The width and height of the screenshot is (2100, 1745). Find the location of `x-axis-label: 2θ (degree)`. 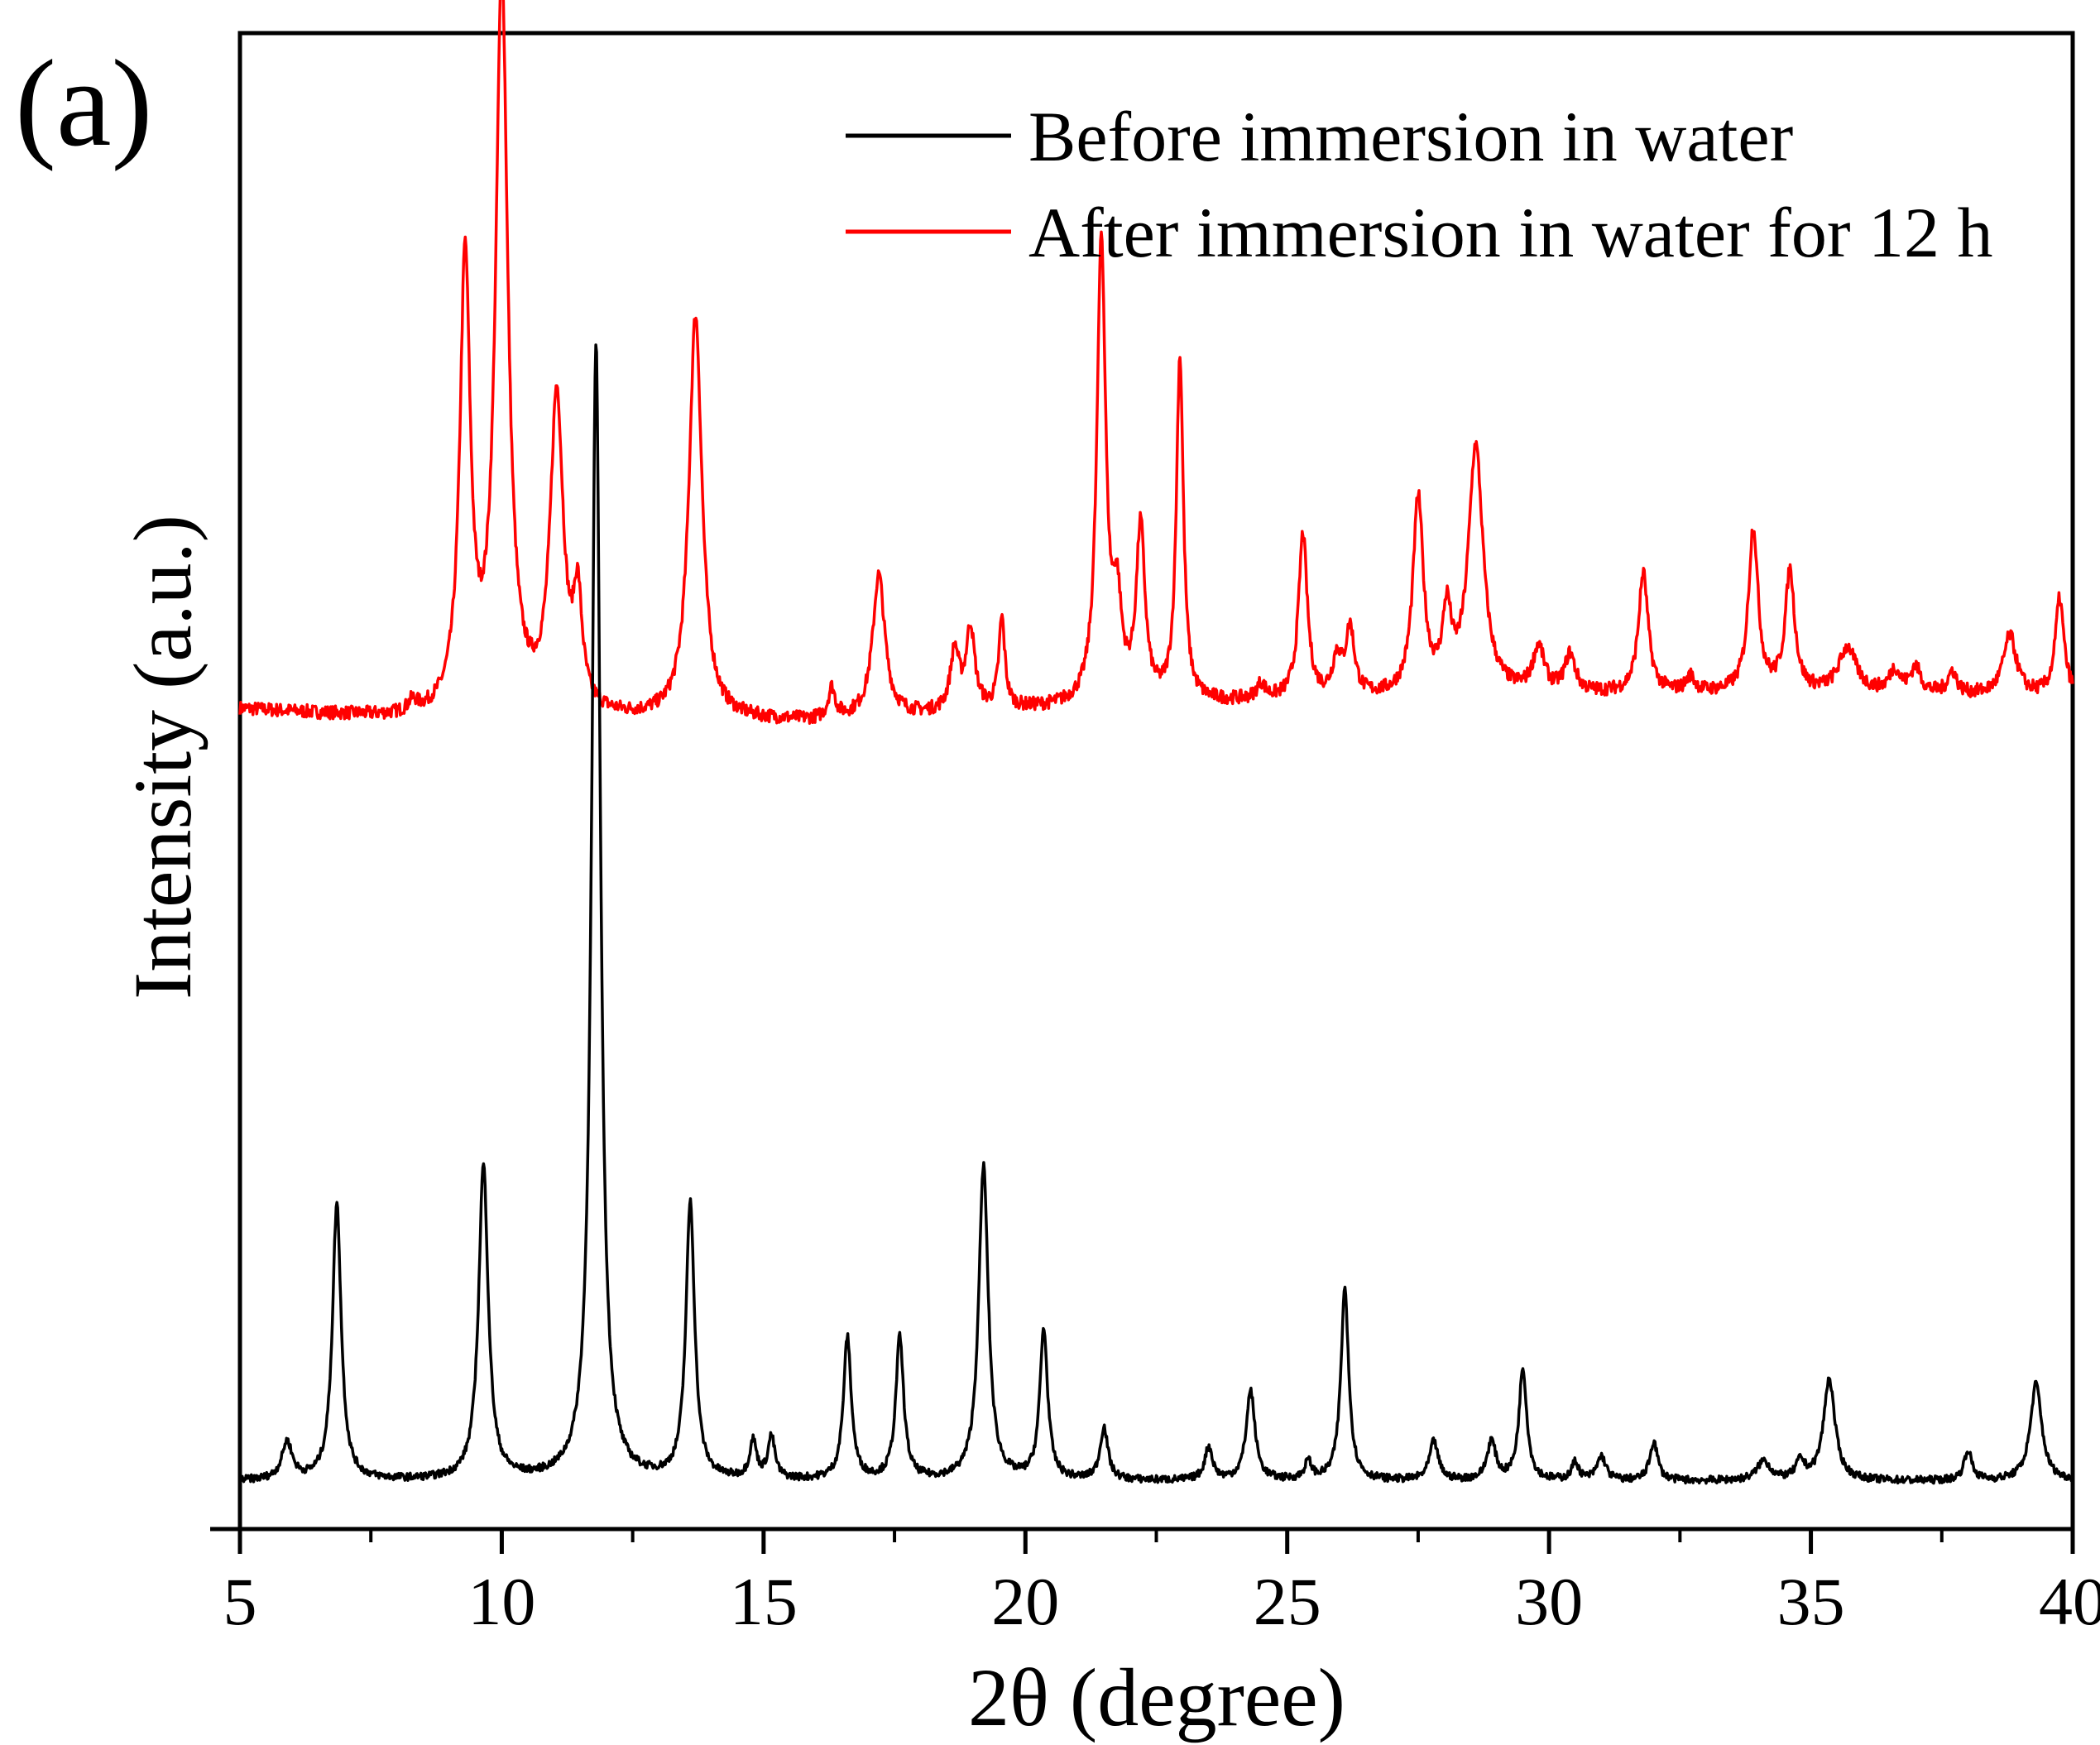

x-axis-label: 2θ (degree) is located at coordinates (1156, 1697).